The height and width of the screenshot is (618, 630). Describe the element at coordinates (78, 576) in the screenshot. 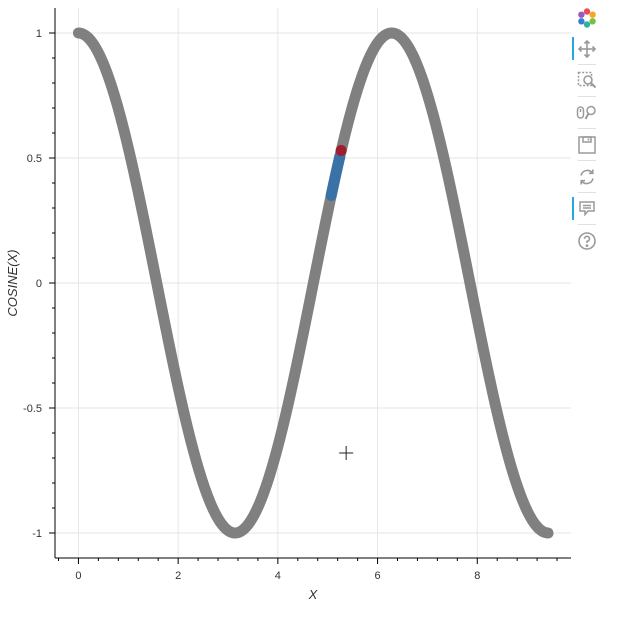

I see `x-tick-label: 0` at that location.